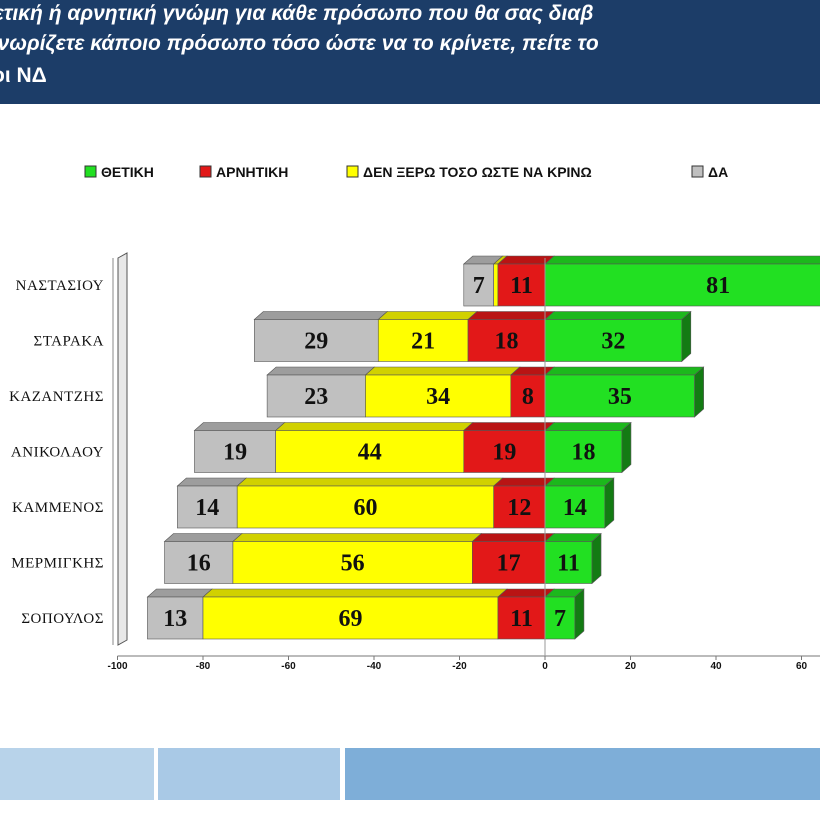 This screenshot has width=820, height=820. Describe the element at coordinates (631, 666) in the screenshot. I see `x-tick-label: 20` at that location.